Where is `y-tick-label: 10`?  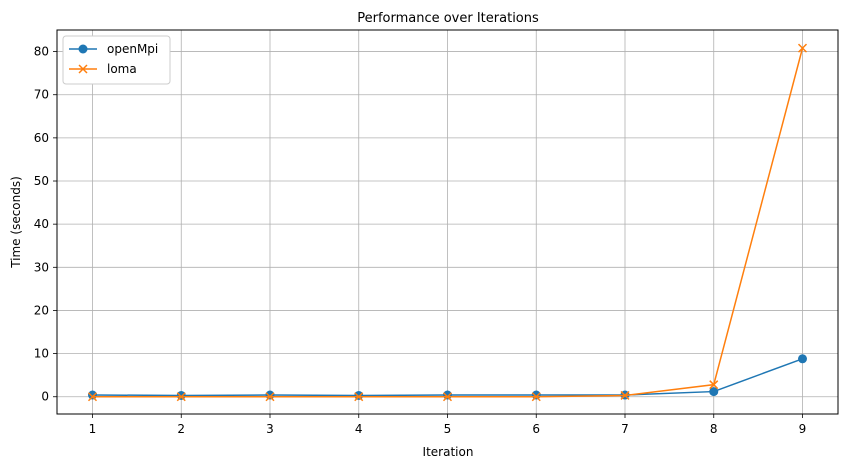 y-tick-label: 10 is located at coordinates (41, 354).